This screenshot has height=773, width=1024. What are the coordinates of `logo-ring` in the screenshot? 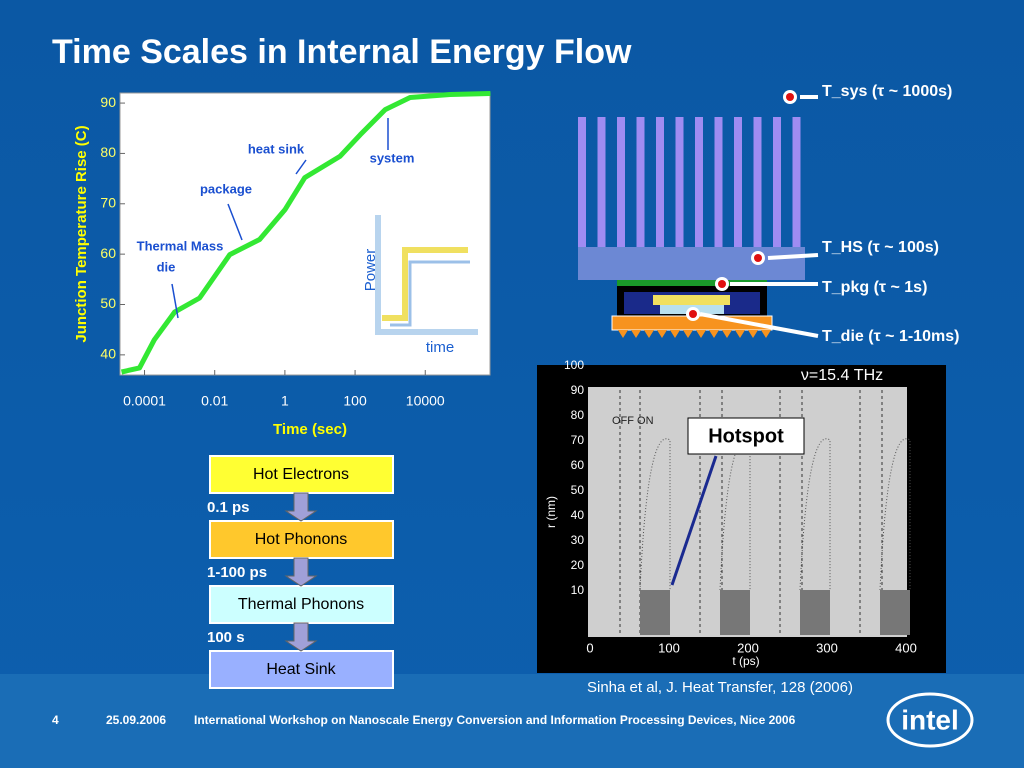 It's located at (930, 720).